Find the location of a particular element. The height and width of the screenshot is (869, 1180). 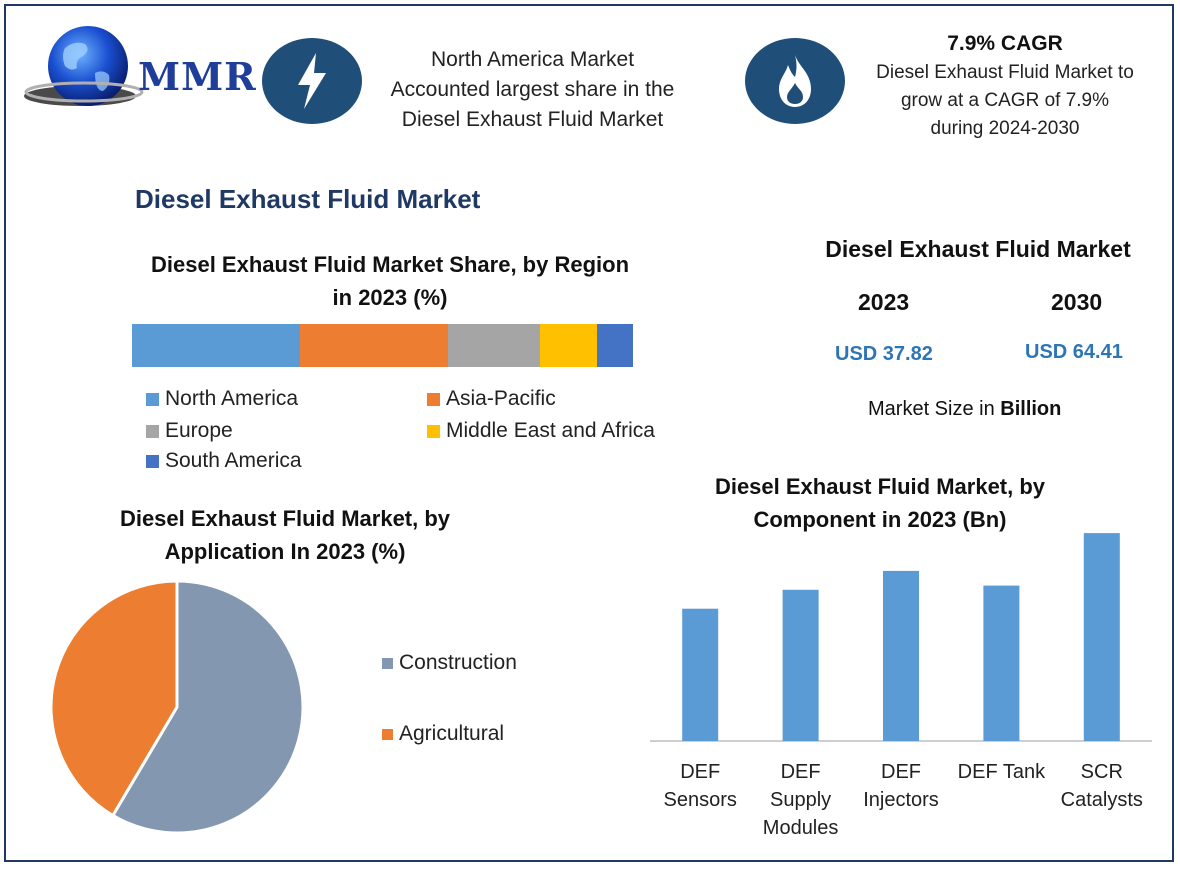

legend-label: South America is located at coordinates (233, 460).